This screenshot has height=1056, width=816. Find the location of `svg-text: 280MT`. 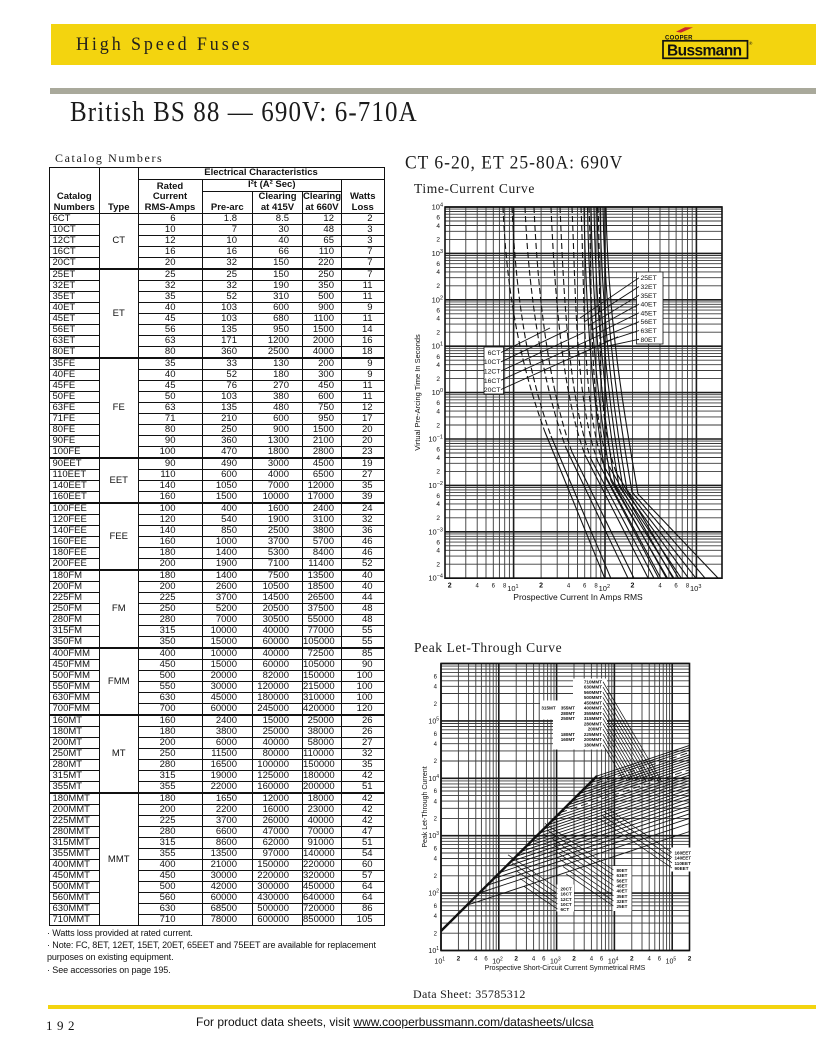

svg-text: 280MT is located at coordinates (568, 713).